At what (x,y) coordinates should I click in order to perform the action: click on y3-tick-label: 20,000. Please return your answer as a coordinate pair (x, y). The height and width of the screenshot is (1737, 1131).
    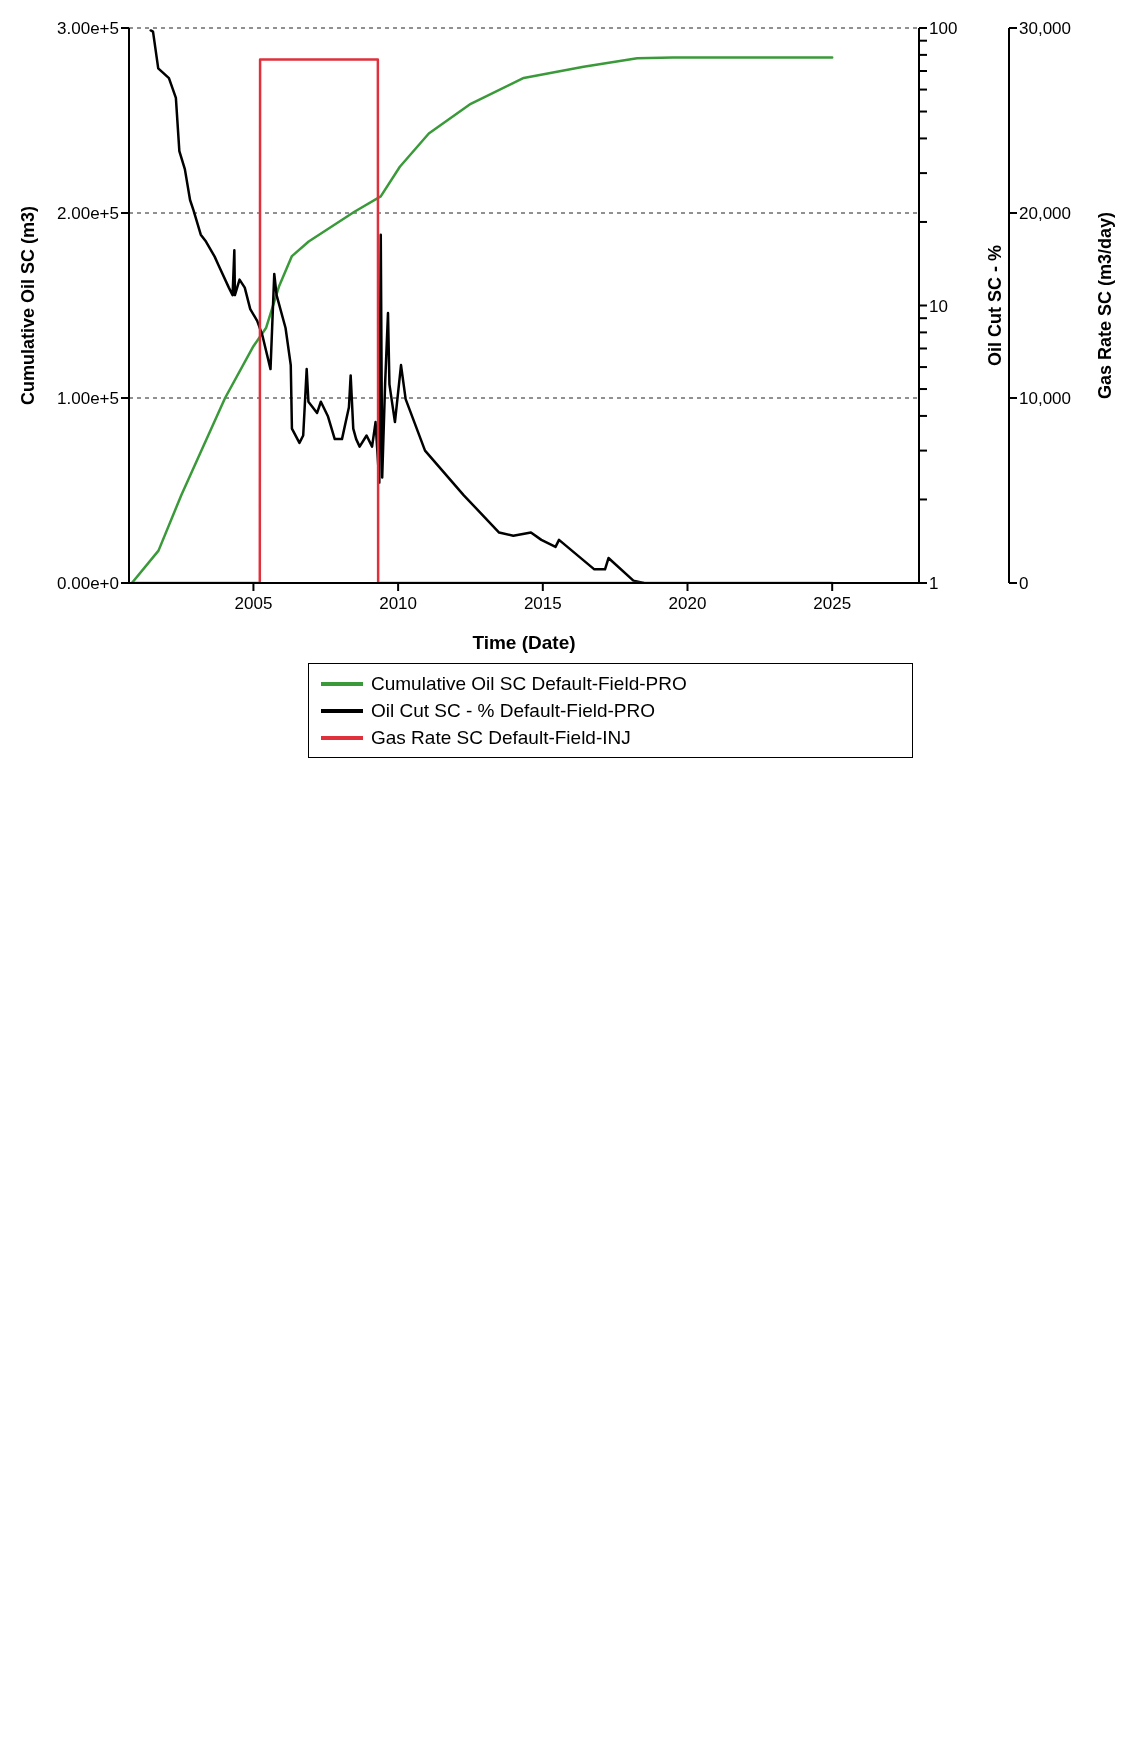
    Looking at the image, I should click on (1045, 214).